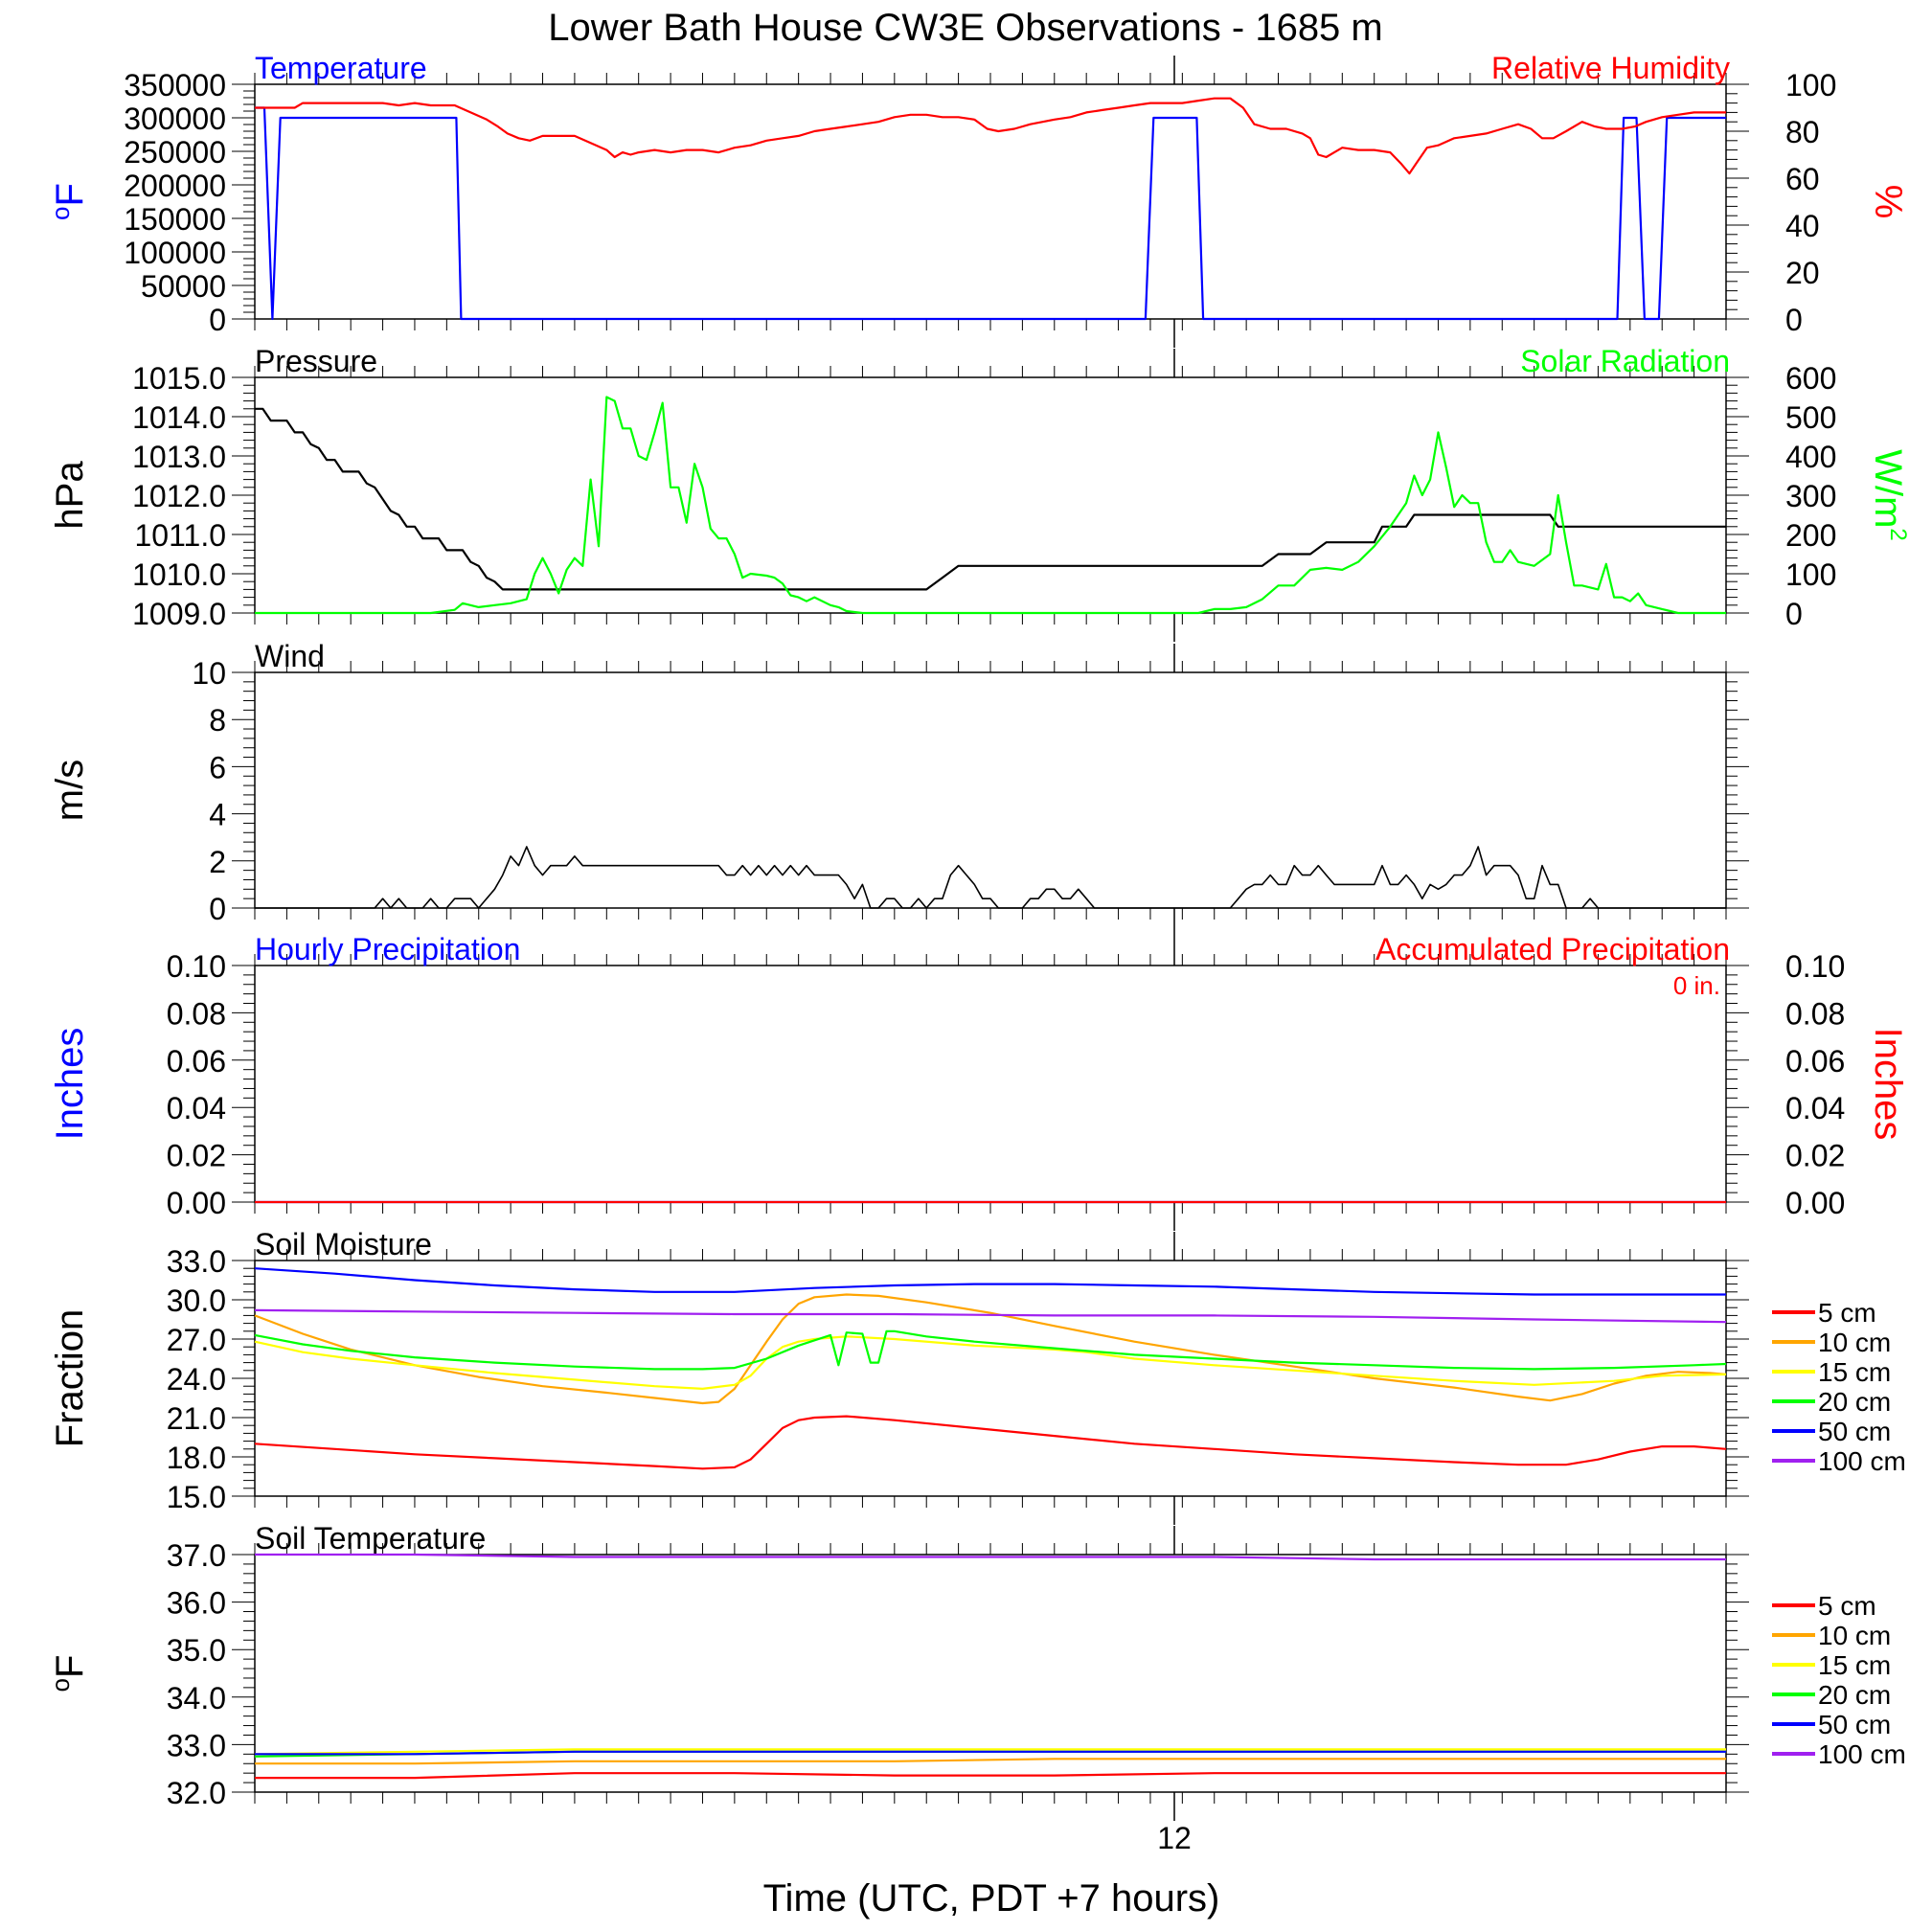  Describe the element at coordinates (196, 1650) in the screenshot. I see `y-left-tick-label: 35.0` at that location.